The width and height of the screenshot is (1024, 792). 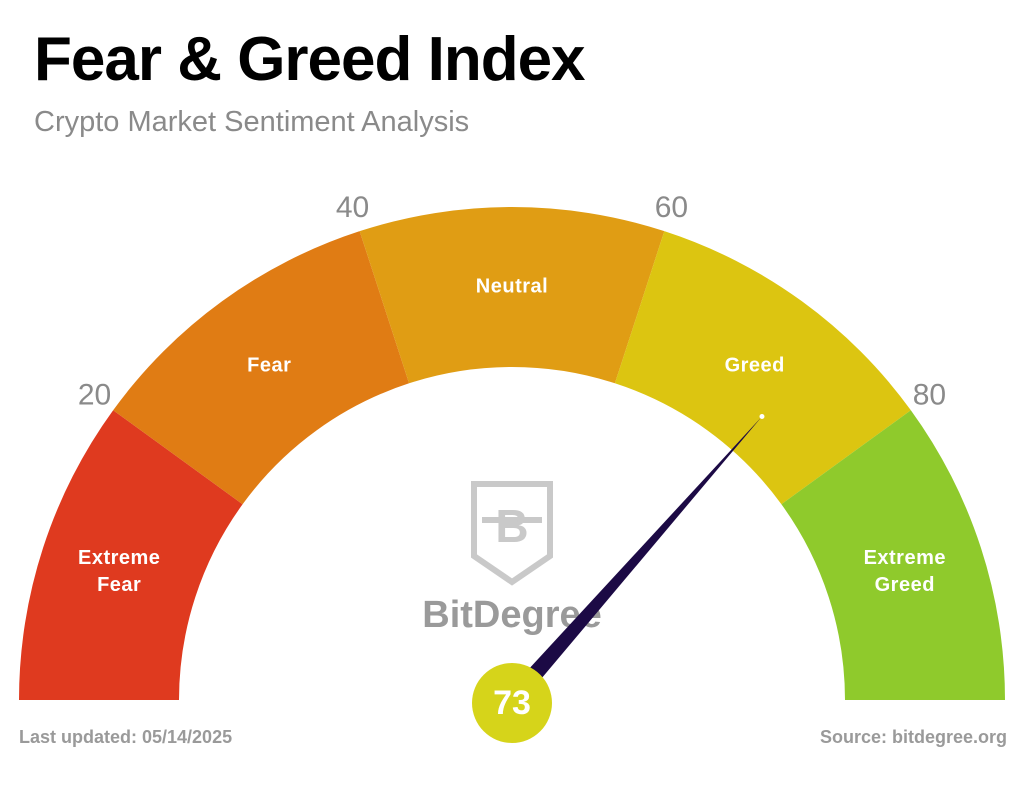 I want to click on needle-tip, so click(x=762, y=416).